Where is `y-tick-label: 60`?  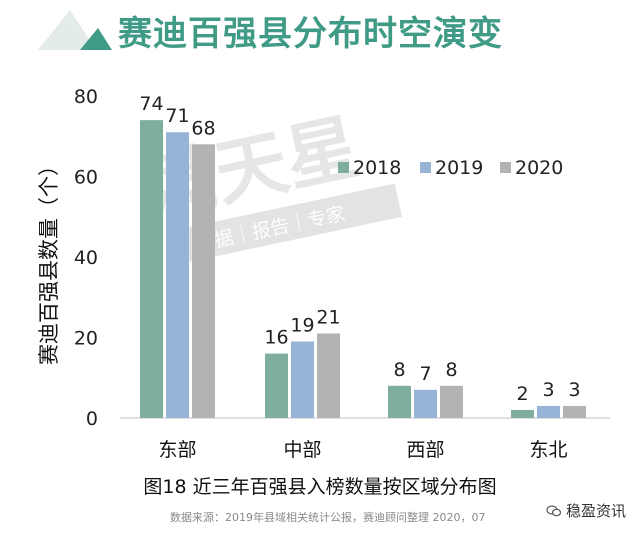 y-tick-label: 60 is located at coordinates (86, 178).